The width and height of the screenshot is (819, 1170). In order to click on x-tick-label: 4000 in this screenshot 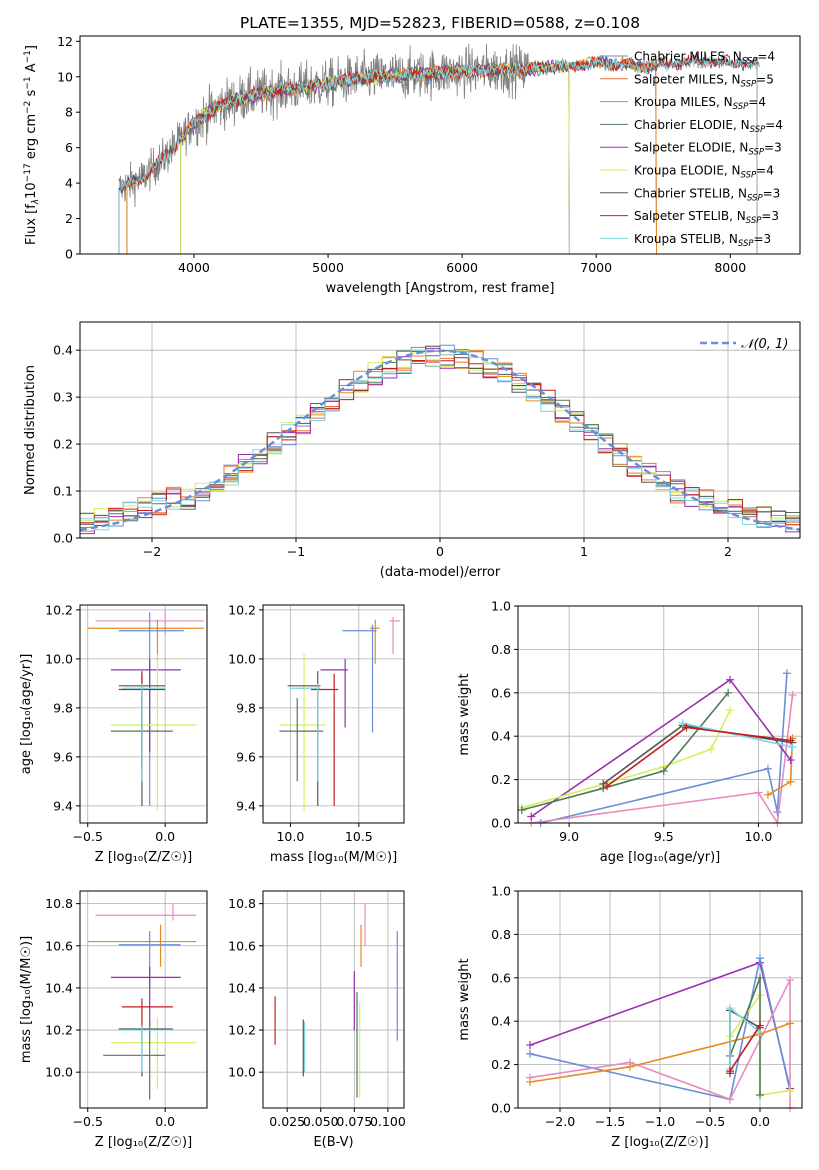, I will do `click(194, 267)`.